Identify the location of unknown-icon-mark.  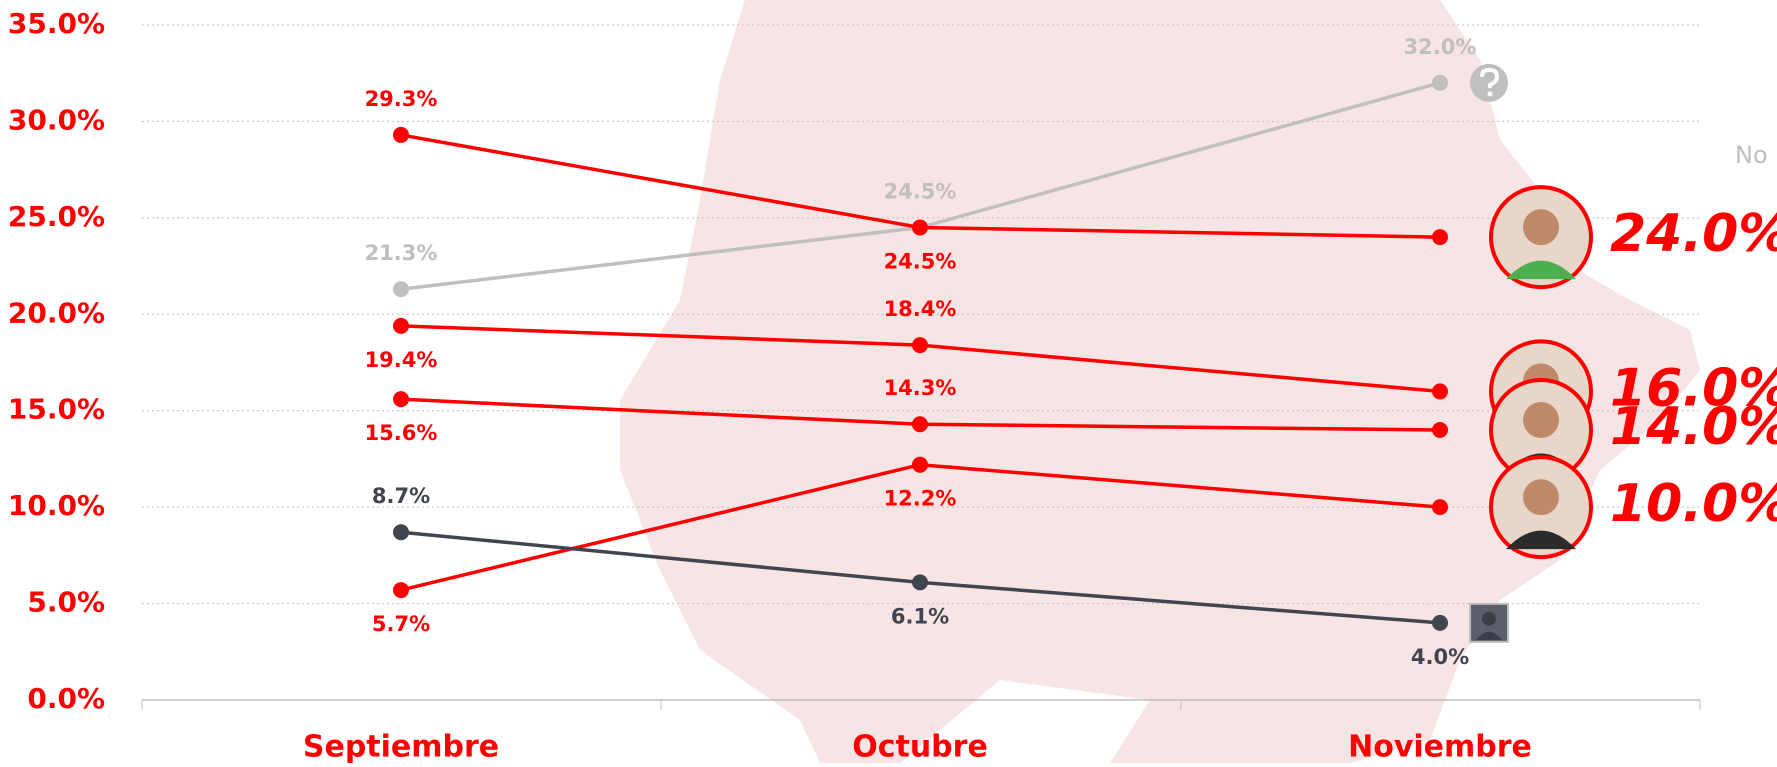
(1490, 77).